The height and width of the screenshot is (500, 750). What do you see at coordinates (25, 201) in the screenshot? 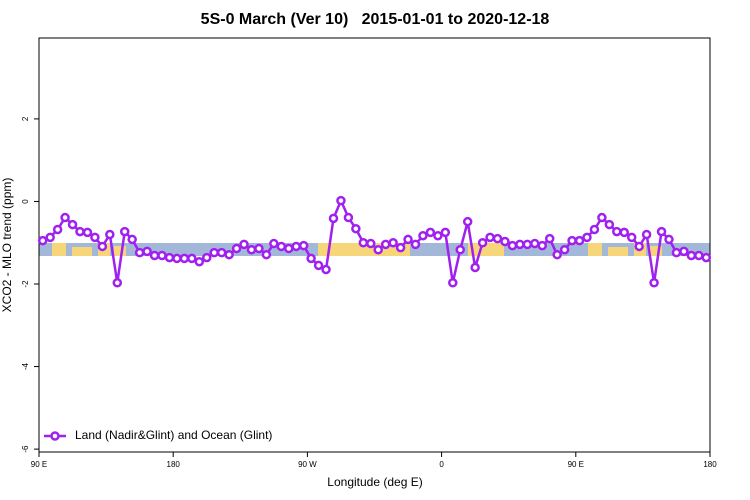
I see `y-tick-label: 0` at bounding box center [25, 201].